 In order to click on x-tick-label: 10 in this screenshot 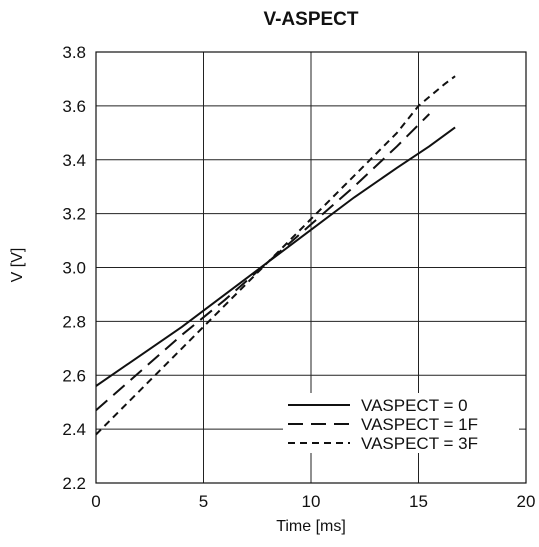, I will do `click(311, 501)`.